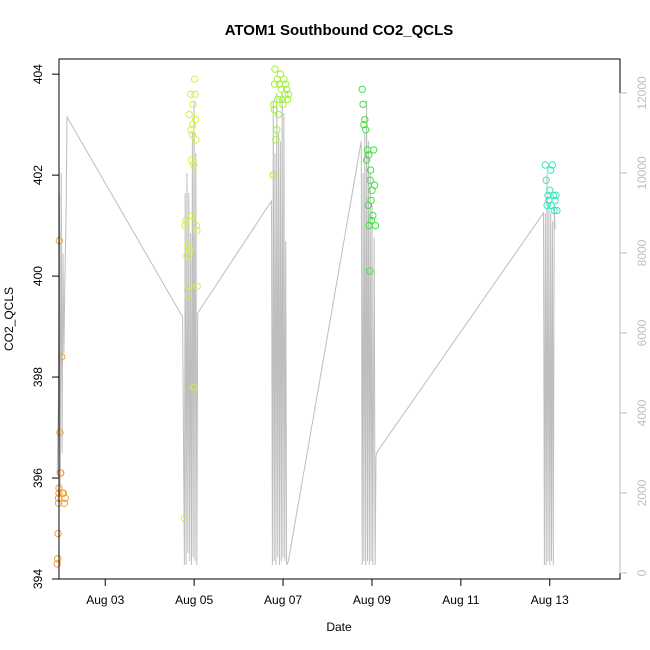 Image resolution: width=650 pixels, height=650 pixels. What do you see at coordinates (105, 600) in the screenshot?
I see `x-tick-label: Aug 03` at bounding box center [105, 600].